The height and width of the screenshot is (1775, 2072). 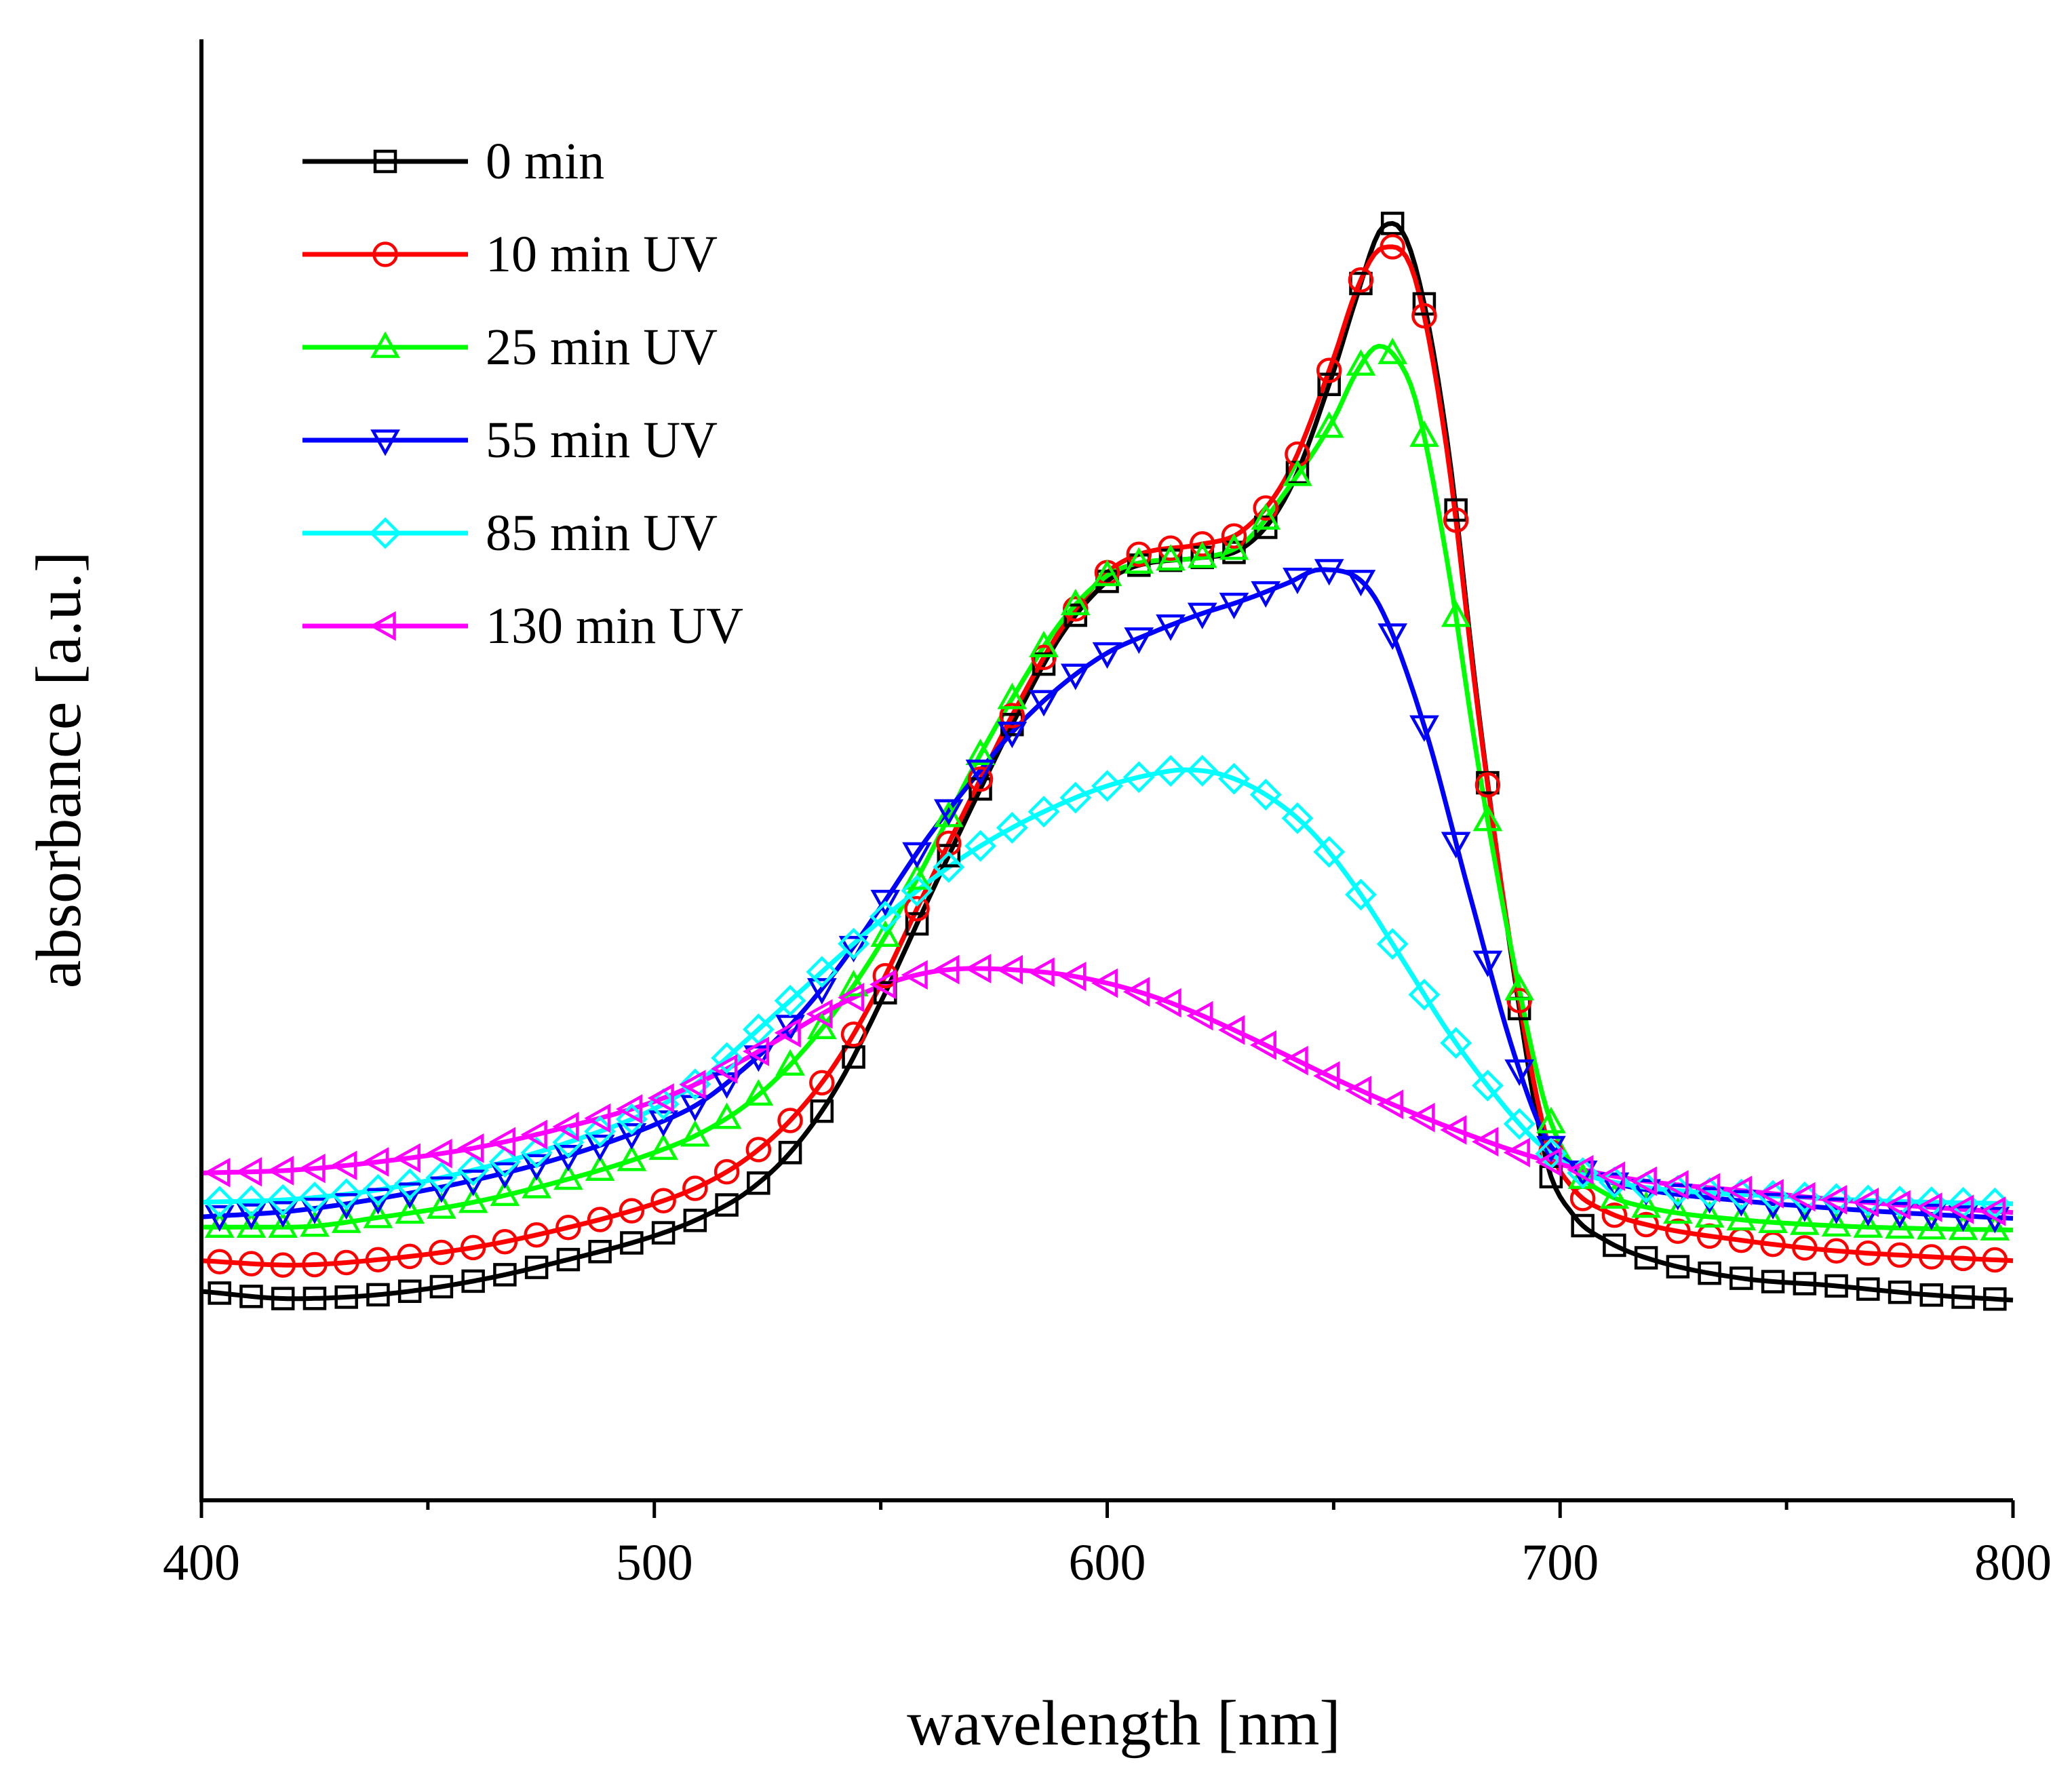 What do you see at coordinates (602, 533) in the screenshot?
I see `legend-label-4: 85 min UV` at bounding box center [602, 533].